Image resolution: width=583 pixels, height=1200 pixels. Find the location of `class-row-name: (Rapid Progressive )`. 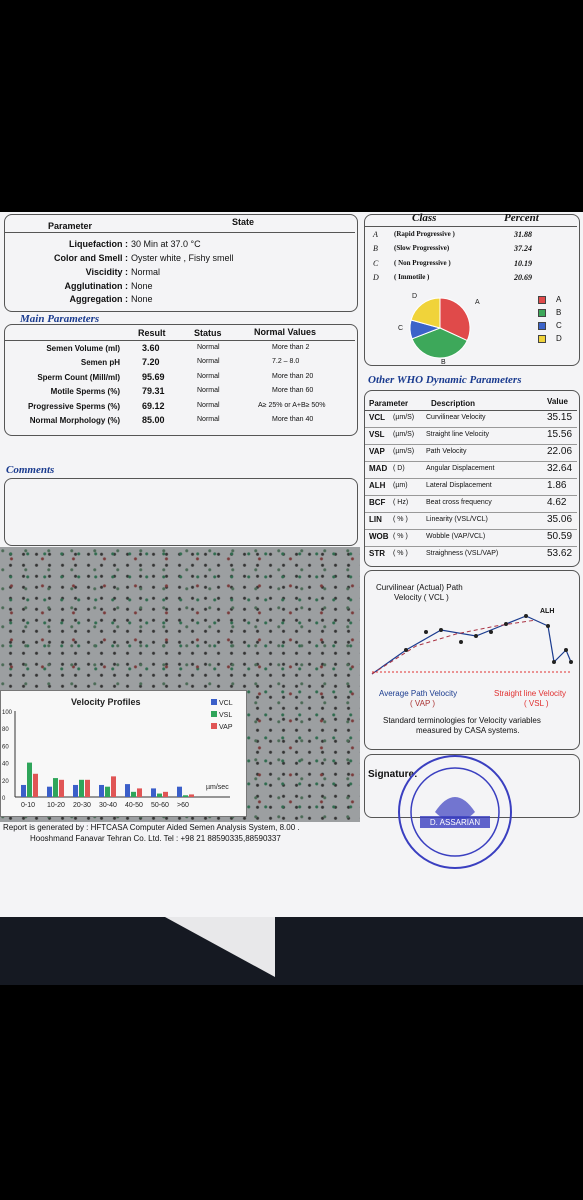

class-row-name: (Rapid Progressive ) is located at coordinates (424, 234).